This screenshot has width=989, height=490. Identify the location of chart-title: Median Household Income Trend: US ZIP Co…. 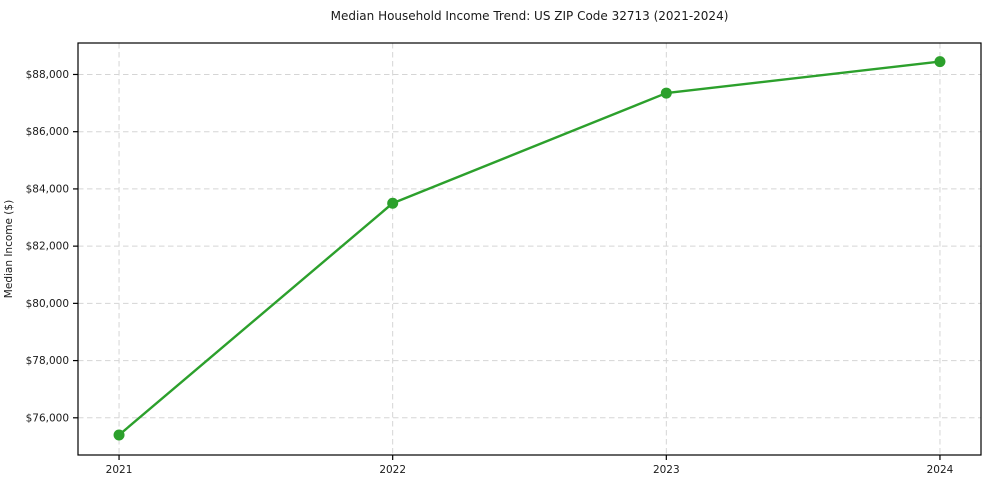
(529, 16).